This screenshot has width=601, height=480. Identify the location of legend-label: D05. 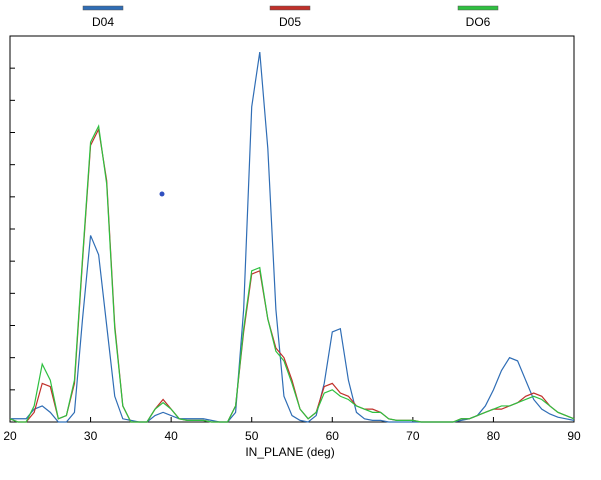
(290, 22).